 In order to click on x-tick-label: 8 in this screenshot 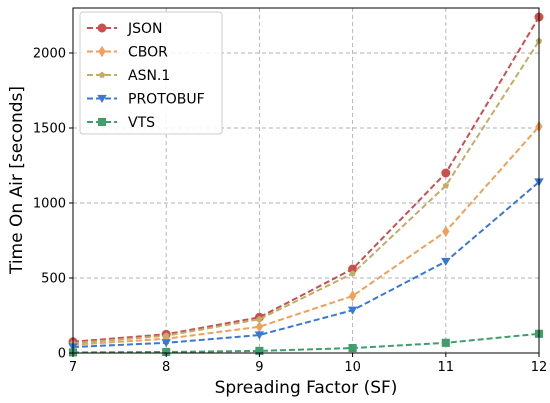, I will do `click(166, 367)`.